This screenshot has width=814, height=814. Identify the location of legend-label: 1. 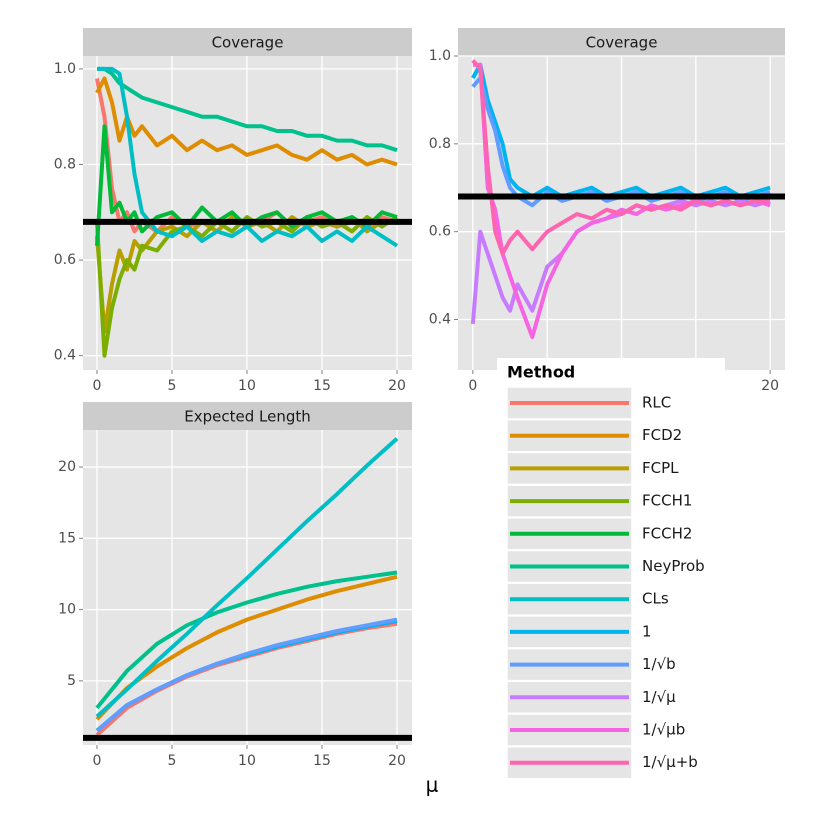
(647, 631).